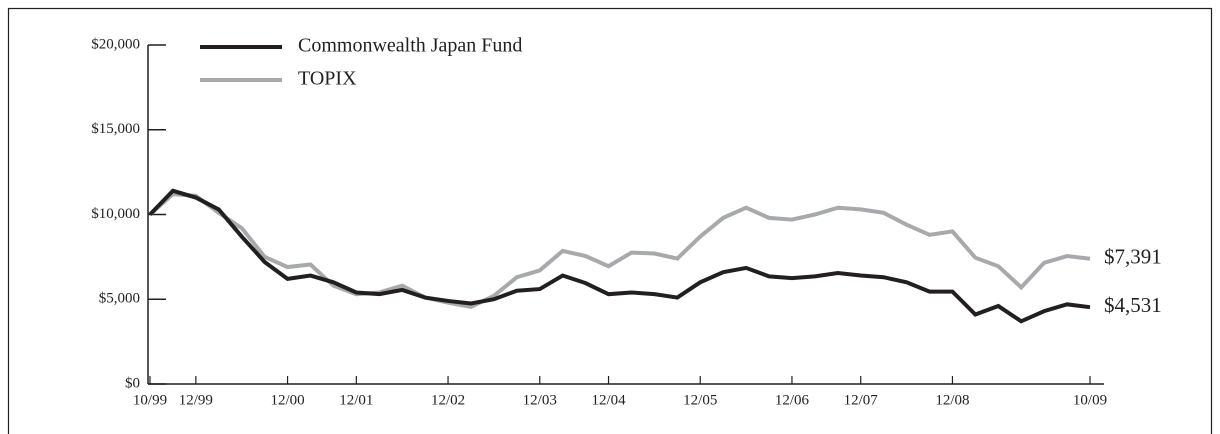 The image size is (1220, 434). I want to click on x-tick-label: 10/09, so click(1090, 400).